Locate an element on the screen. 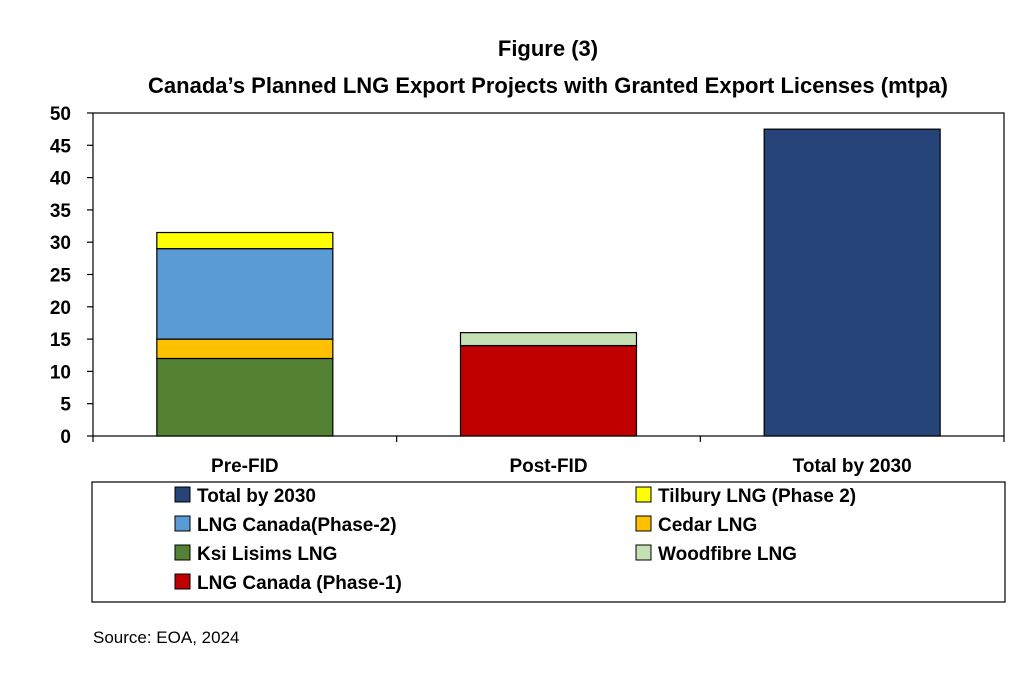 The image size is (1029, 676). y-tick-label: 45 is located at coordinates (61, 146).